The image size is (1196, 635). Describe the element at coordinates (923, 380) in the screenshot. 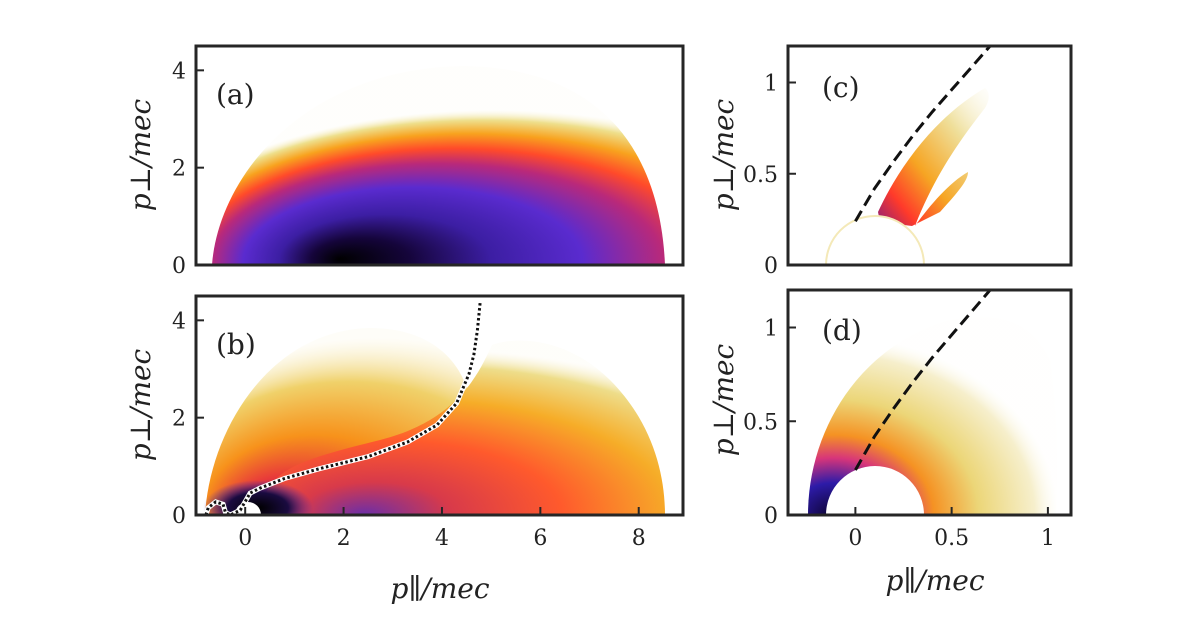

I see `panel-d-dashed-curve` at that location.